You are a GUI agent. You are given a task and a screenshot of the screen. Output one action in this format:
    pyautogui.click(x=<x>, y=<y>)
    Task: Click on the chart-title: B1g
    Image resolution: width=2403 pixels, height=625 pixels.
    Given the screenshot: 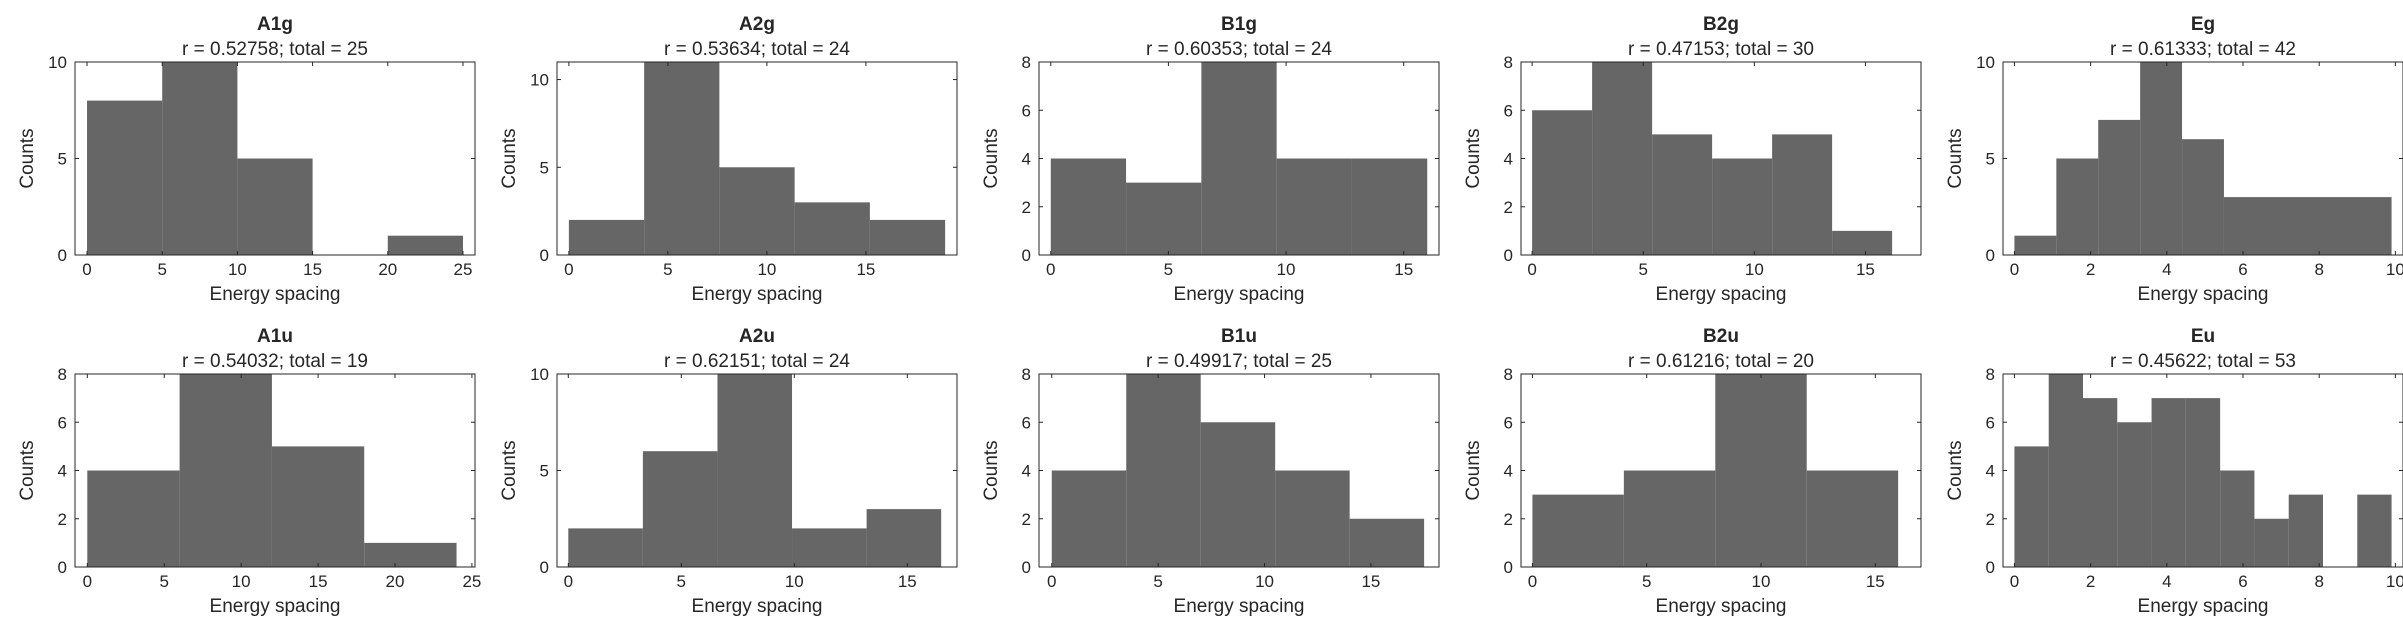 What is the action you would take?
    pyautogui.click(x=1239, y=24)
    